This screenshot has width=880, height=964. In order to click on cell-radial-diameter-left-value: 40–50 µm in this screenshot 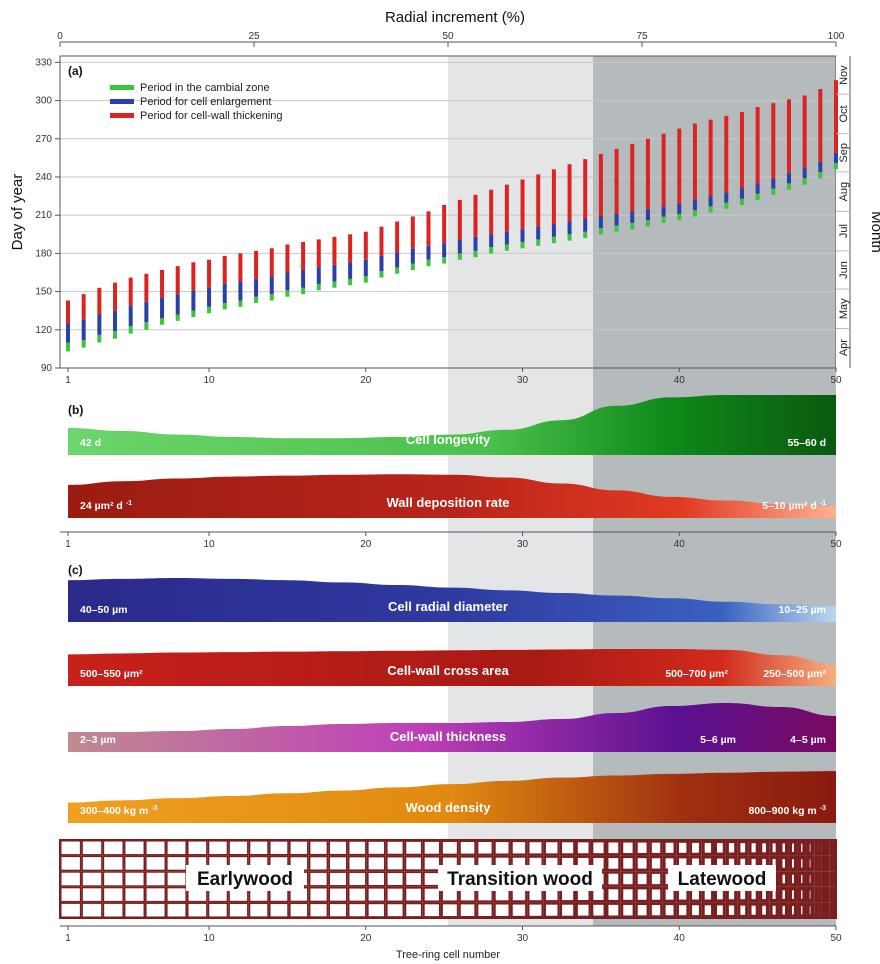, I will do `click(104, 610)`.